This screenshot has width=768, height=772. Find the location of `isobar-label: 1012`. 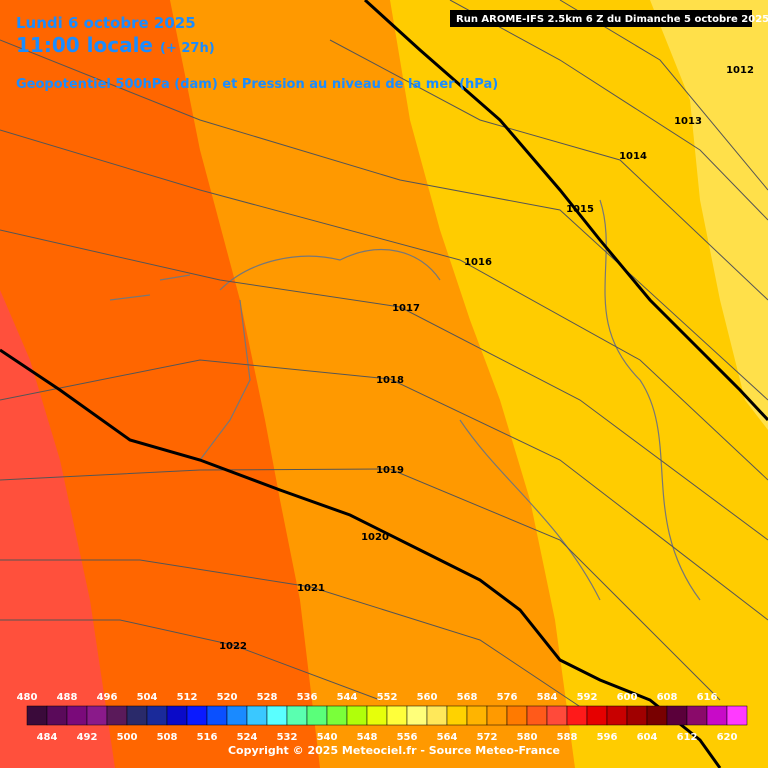

isobar-label: 1012 is located at coordinates (740, 70).